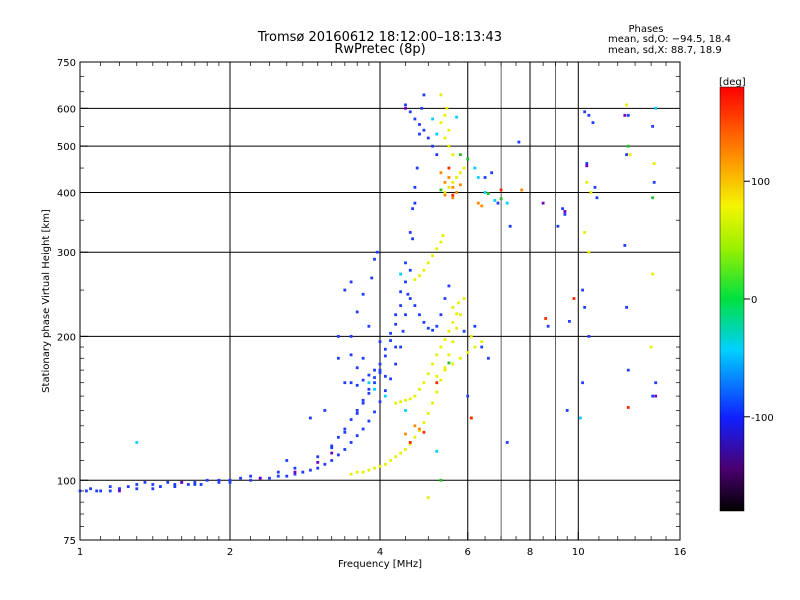  Describe the element at coordinates (645, 29) in the screenshot. I see `legend-title: Phases` at that location.